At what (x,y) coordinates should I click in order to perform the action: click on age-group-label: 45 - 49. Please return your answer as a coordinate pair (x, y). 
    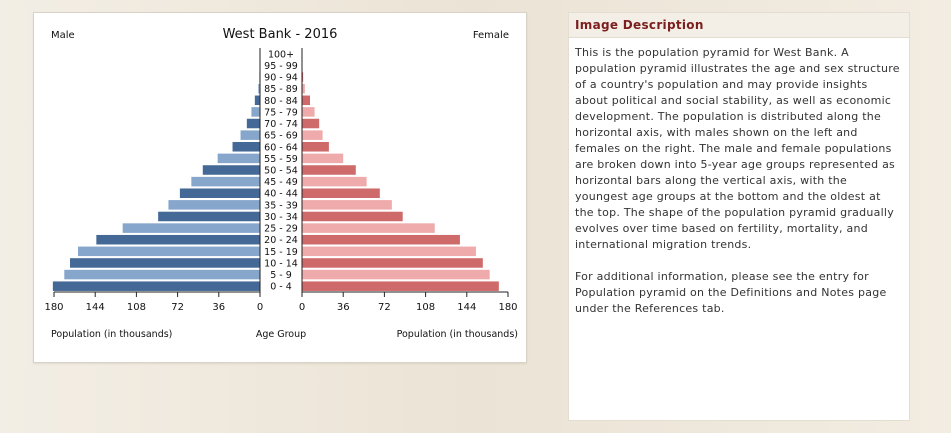
    Looking at the image, I should click on (281, 182).